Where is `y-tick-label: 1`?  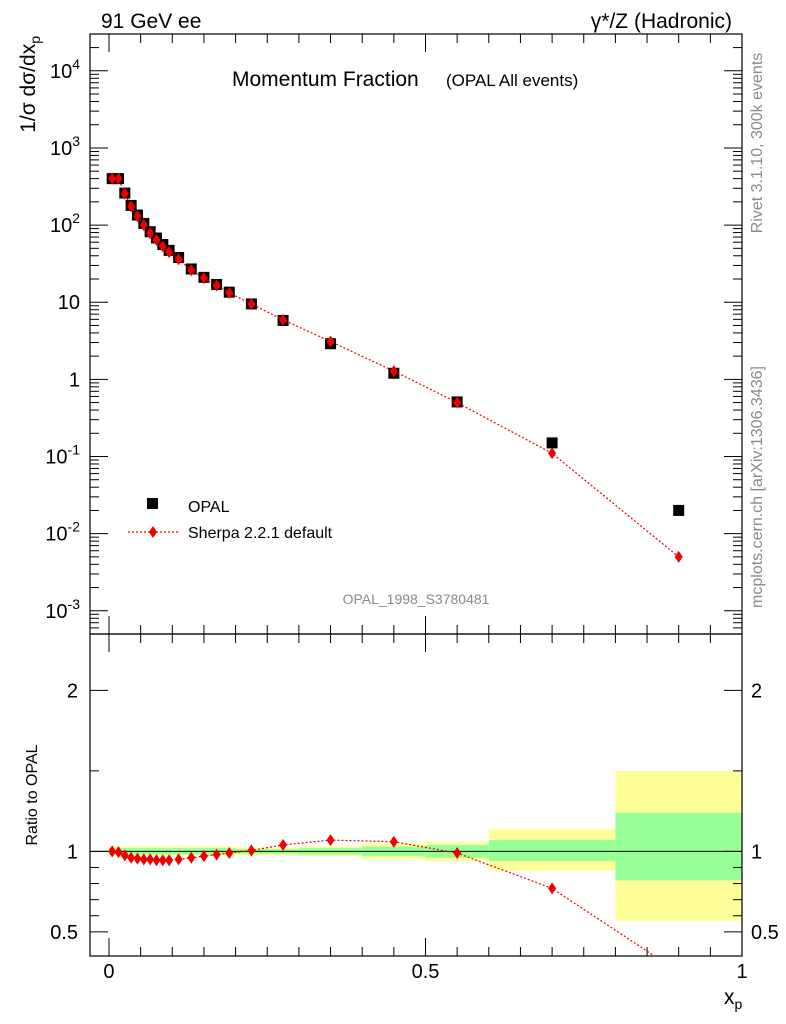 y-tick-label: 1 is located at coordinates (74, 380).